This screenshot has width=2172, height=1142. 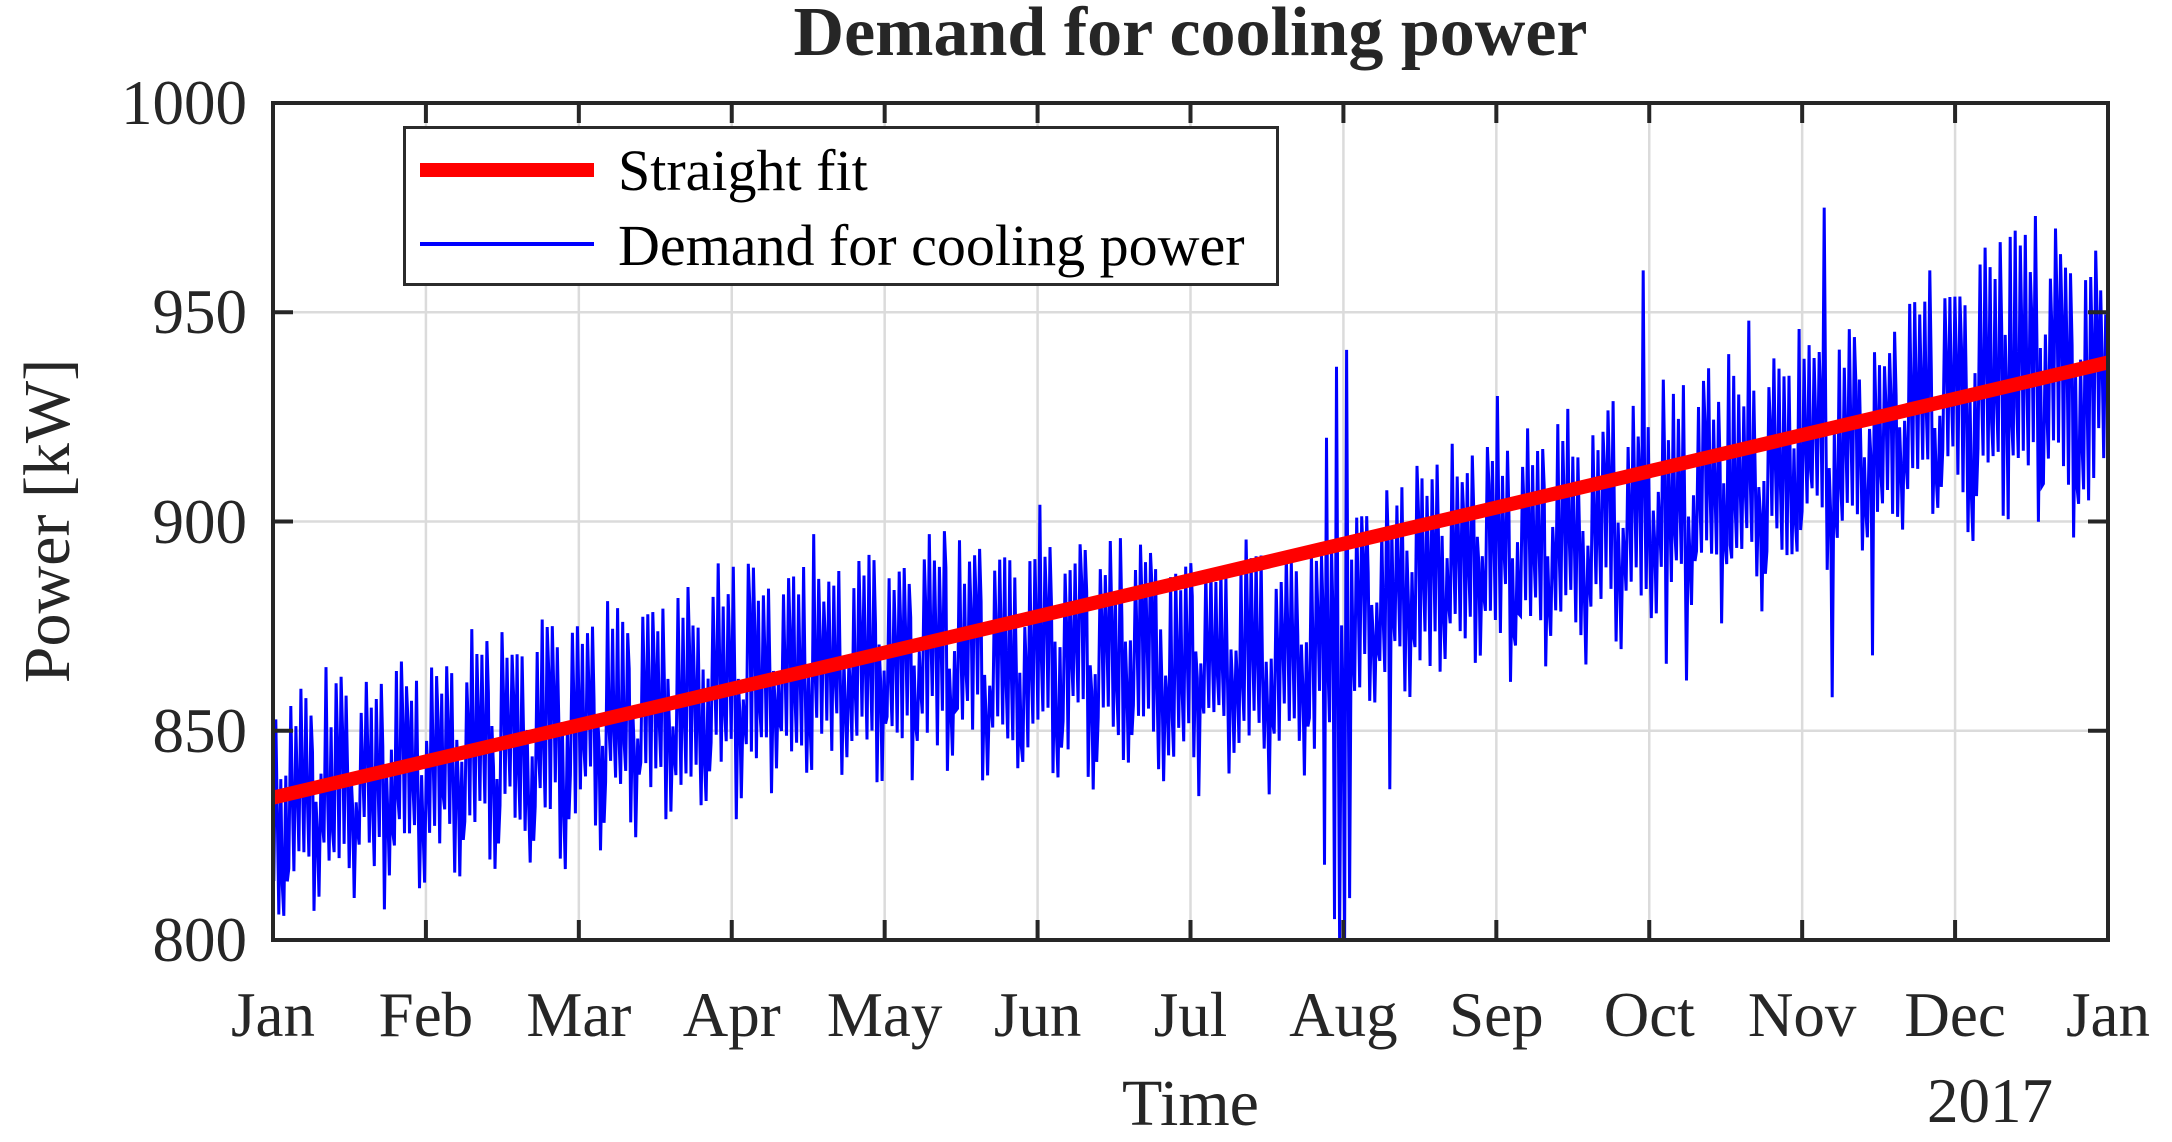 What do you see at coordinates (1649, 1015) in the screenshot?
I see `x-tick-label: Oct` at bounding box center [1649, 1015].